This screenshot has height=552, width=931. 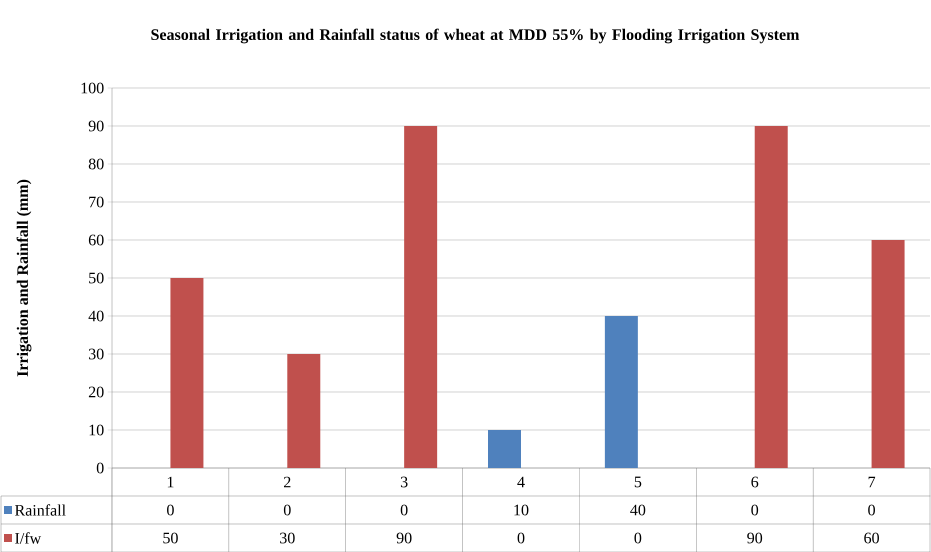 I want to click on y-tick-label: 20, so click(x=96, y=392).